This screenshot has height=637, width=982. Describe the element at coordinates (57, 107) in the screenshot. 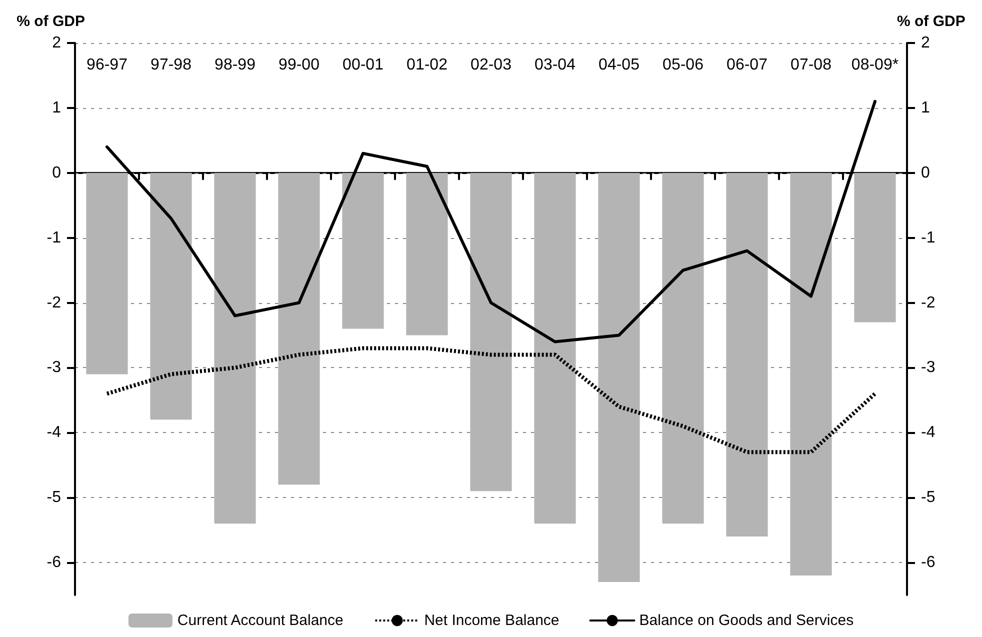

I see `y-tick-label: 1` at that location.